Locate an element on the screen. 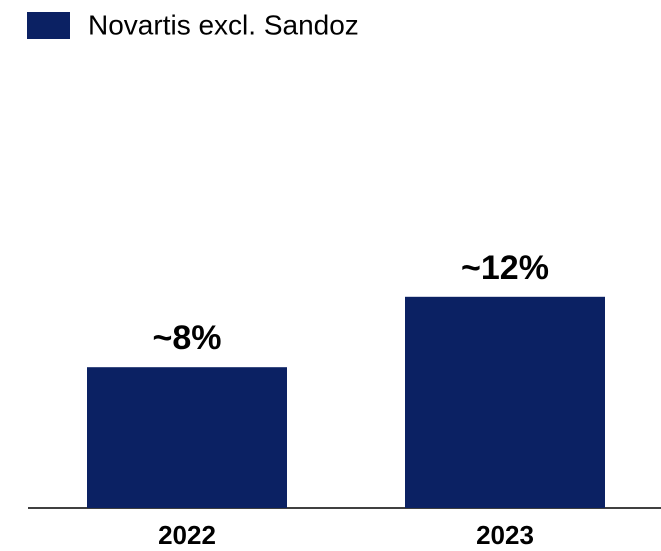 The image size is (661, 551). value-label: ~8% is located at coordinates (187, 338).